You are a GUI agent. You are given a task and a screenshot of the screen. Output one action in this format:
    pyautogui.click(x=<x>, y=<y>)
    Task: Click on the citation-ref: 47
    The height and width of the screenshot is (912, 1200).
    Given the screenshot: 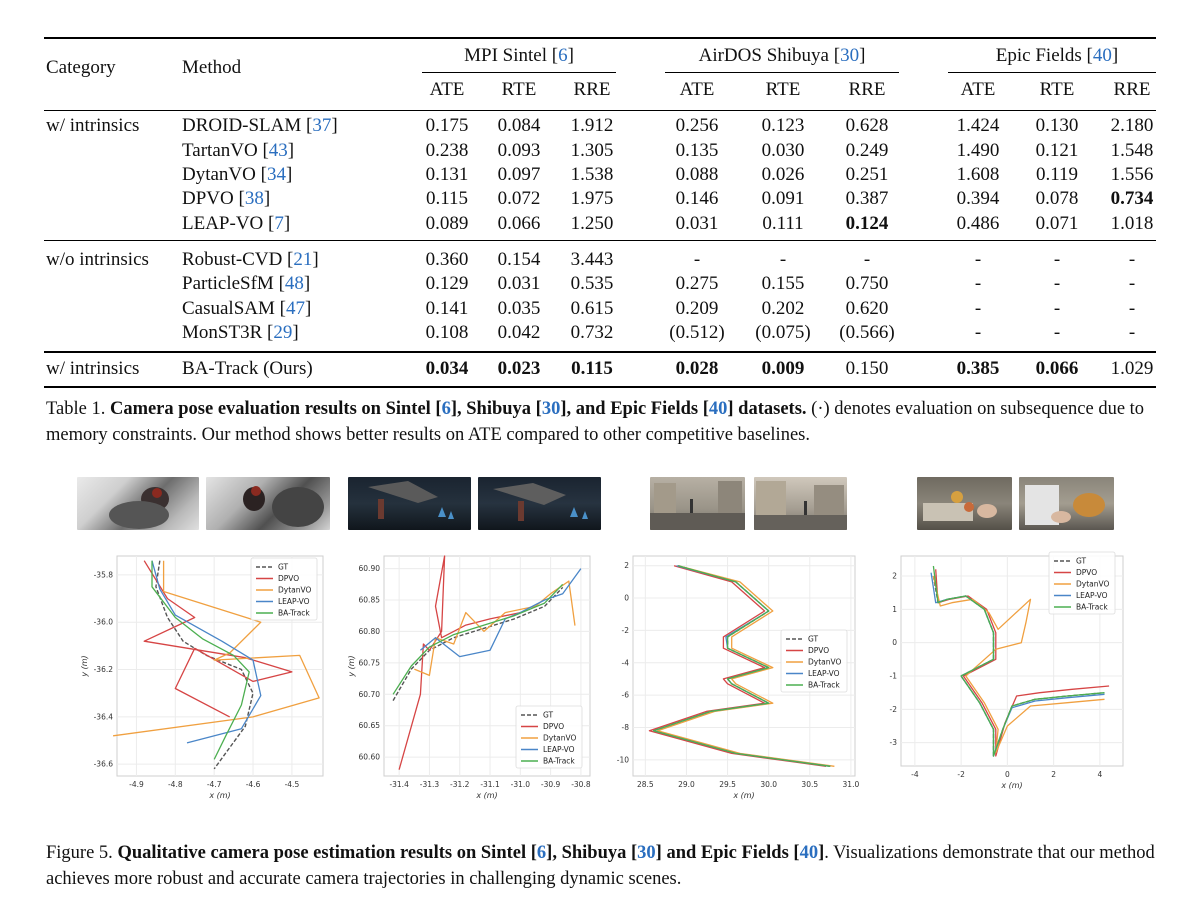 What is the action you would take?
    pyautogui.click(x=295, y=308)
    